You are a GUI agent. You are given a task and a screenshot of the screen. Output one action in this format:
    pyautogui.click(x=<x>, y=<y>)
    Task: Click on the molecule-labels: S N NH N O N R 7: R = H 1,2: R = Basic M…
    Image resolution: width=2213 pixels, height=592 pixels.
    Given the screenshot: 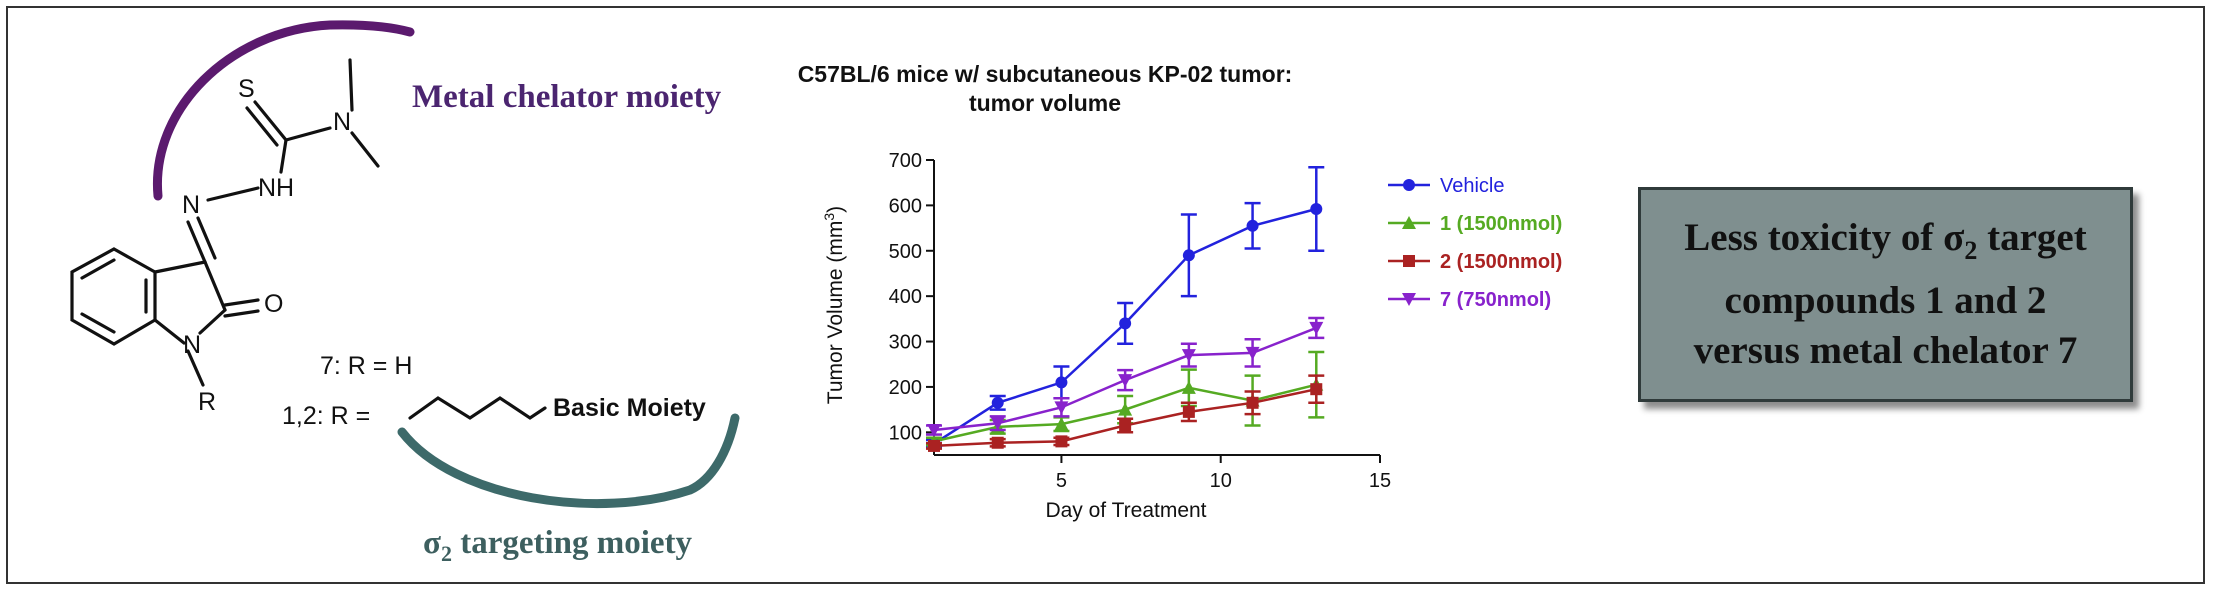 What is the action you would take?
    pyautogui.click(x=444, y=252)
    